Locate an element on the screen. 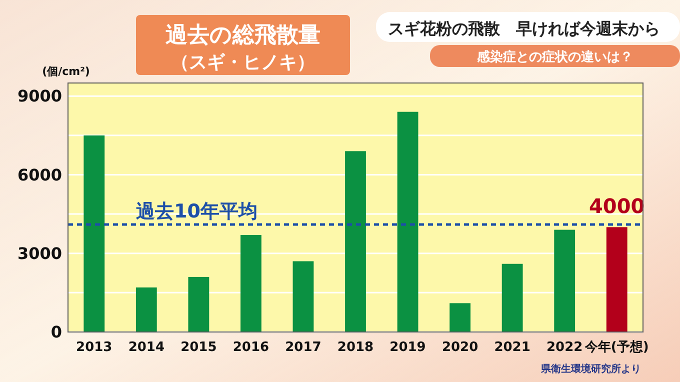  x-tick-label: 2016 is located at coordinates (251, 347).